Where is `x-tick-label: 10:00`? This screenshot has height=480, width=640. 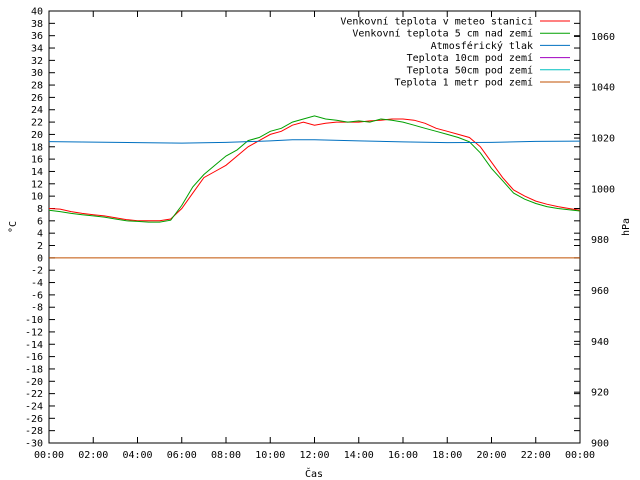
x-tick-label: 10:00 is located at coordinates (270, 455).